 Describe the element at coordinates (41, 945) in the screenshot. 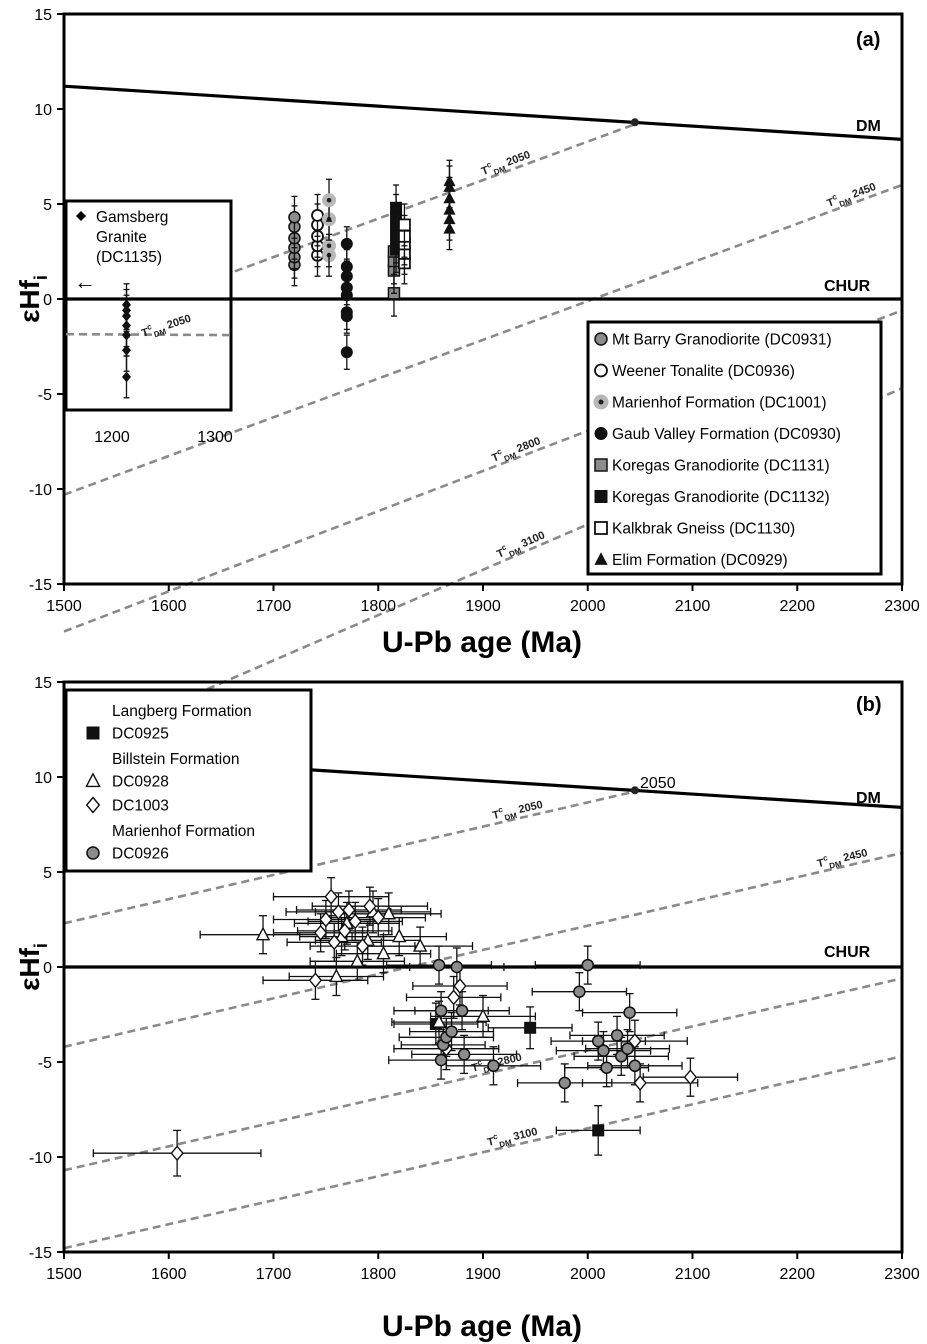

I see `panel-b-y-axis-title-sub: i` at that location.